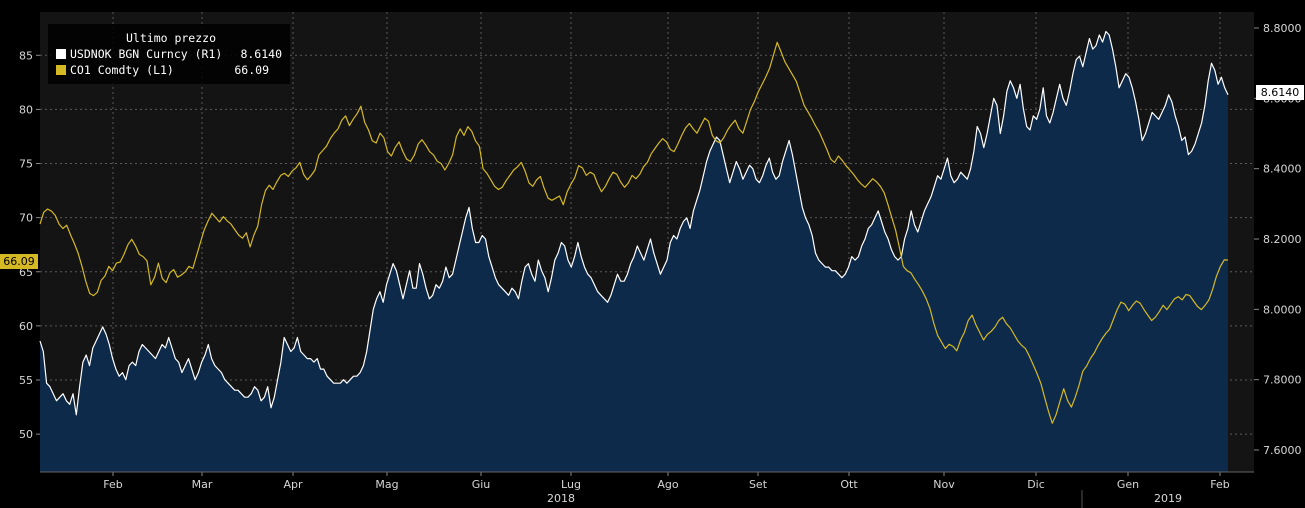 The width and height of the screenshot is (1305, 508). I want to click on right-tick-label: 7.8000, so click(1282, 380).